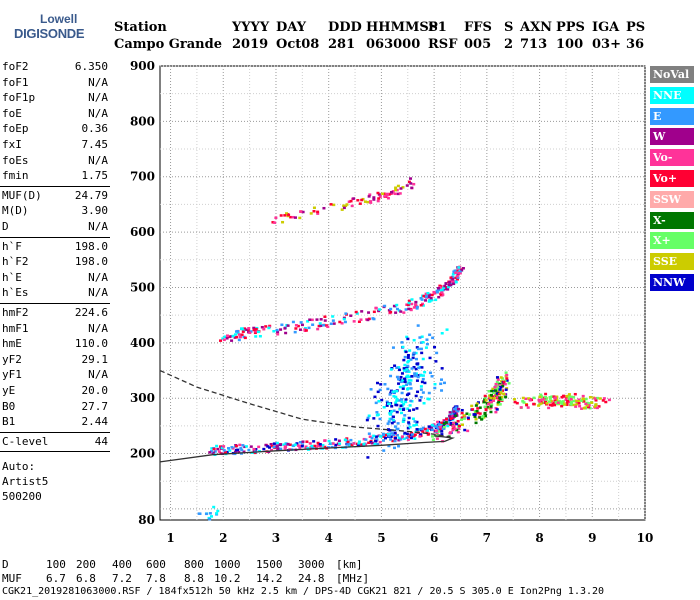  Describe the element at coordinates (170, 538) in the screenshot. I see `x-tick-label: 1` at that location.